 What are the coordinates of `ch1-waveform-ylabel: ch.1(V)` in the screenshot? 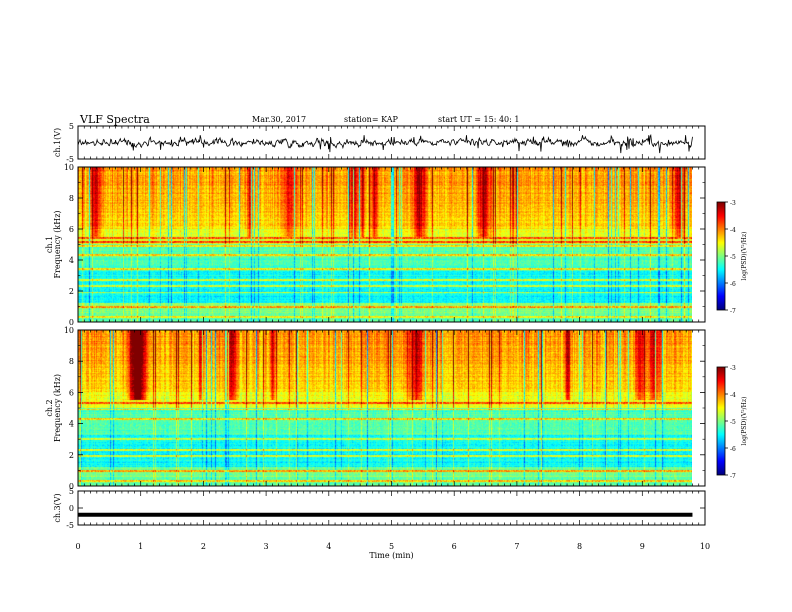 It's located at (57, 142).